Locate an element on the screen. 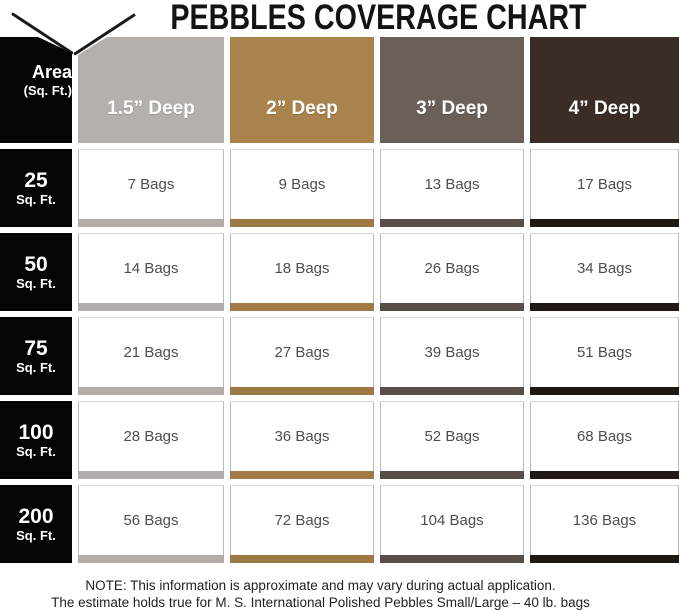  table-cell: 26 Bags is located at coordinates (452, 272).